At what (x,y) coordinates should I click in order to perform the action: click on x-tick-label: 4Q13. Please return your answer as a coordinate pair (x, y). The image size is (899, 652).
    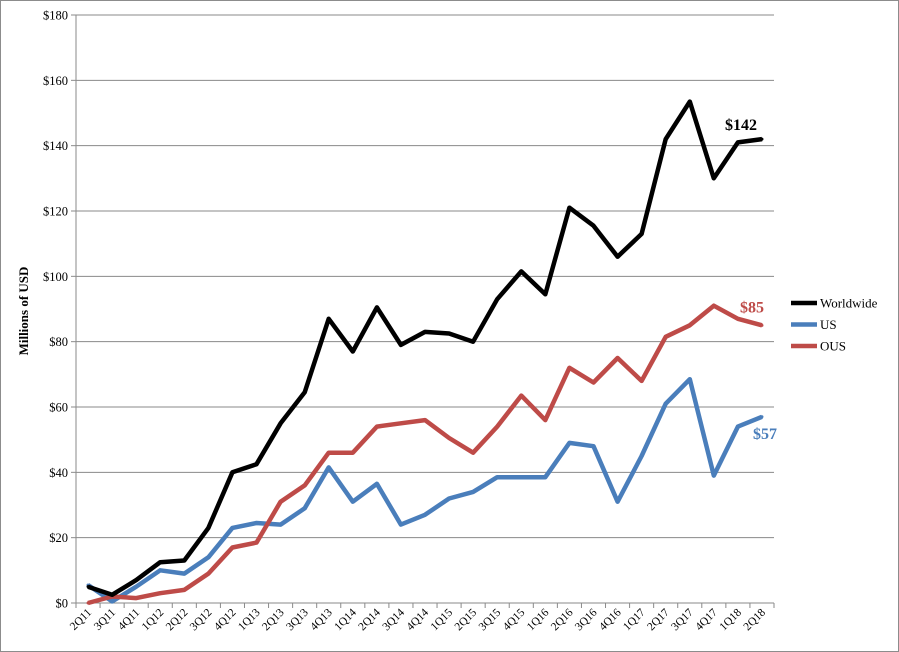
    Looking at the image, I should click on (321, 619).